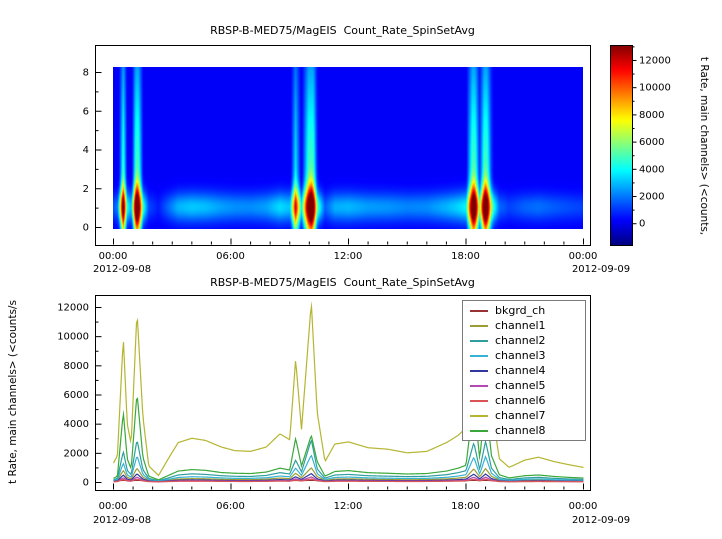 Image resolution: width=722 pixels, height=539 pixels. Describe the element at coordinates (704, 146) in the screenshot. I see `colorbar-axis-label: t Rate, main channels> (<counts,` at that location.